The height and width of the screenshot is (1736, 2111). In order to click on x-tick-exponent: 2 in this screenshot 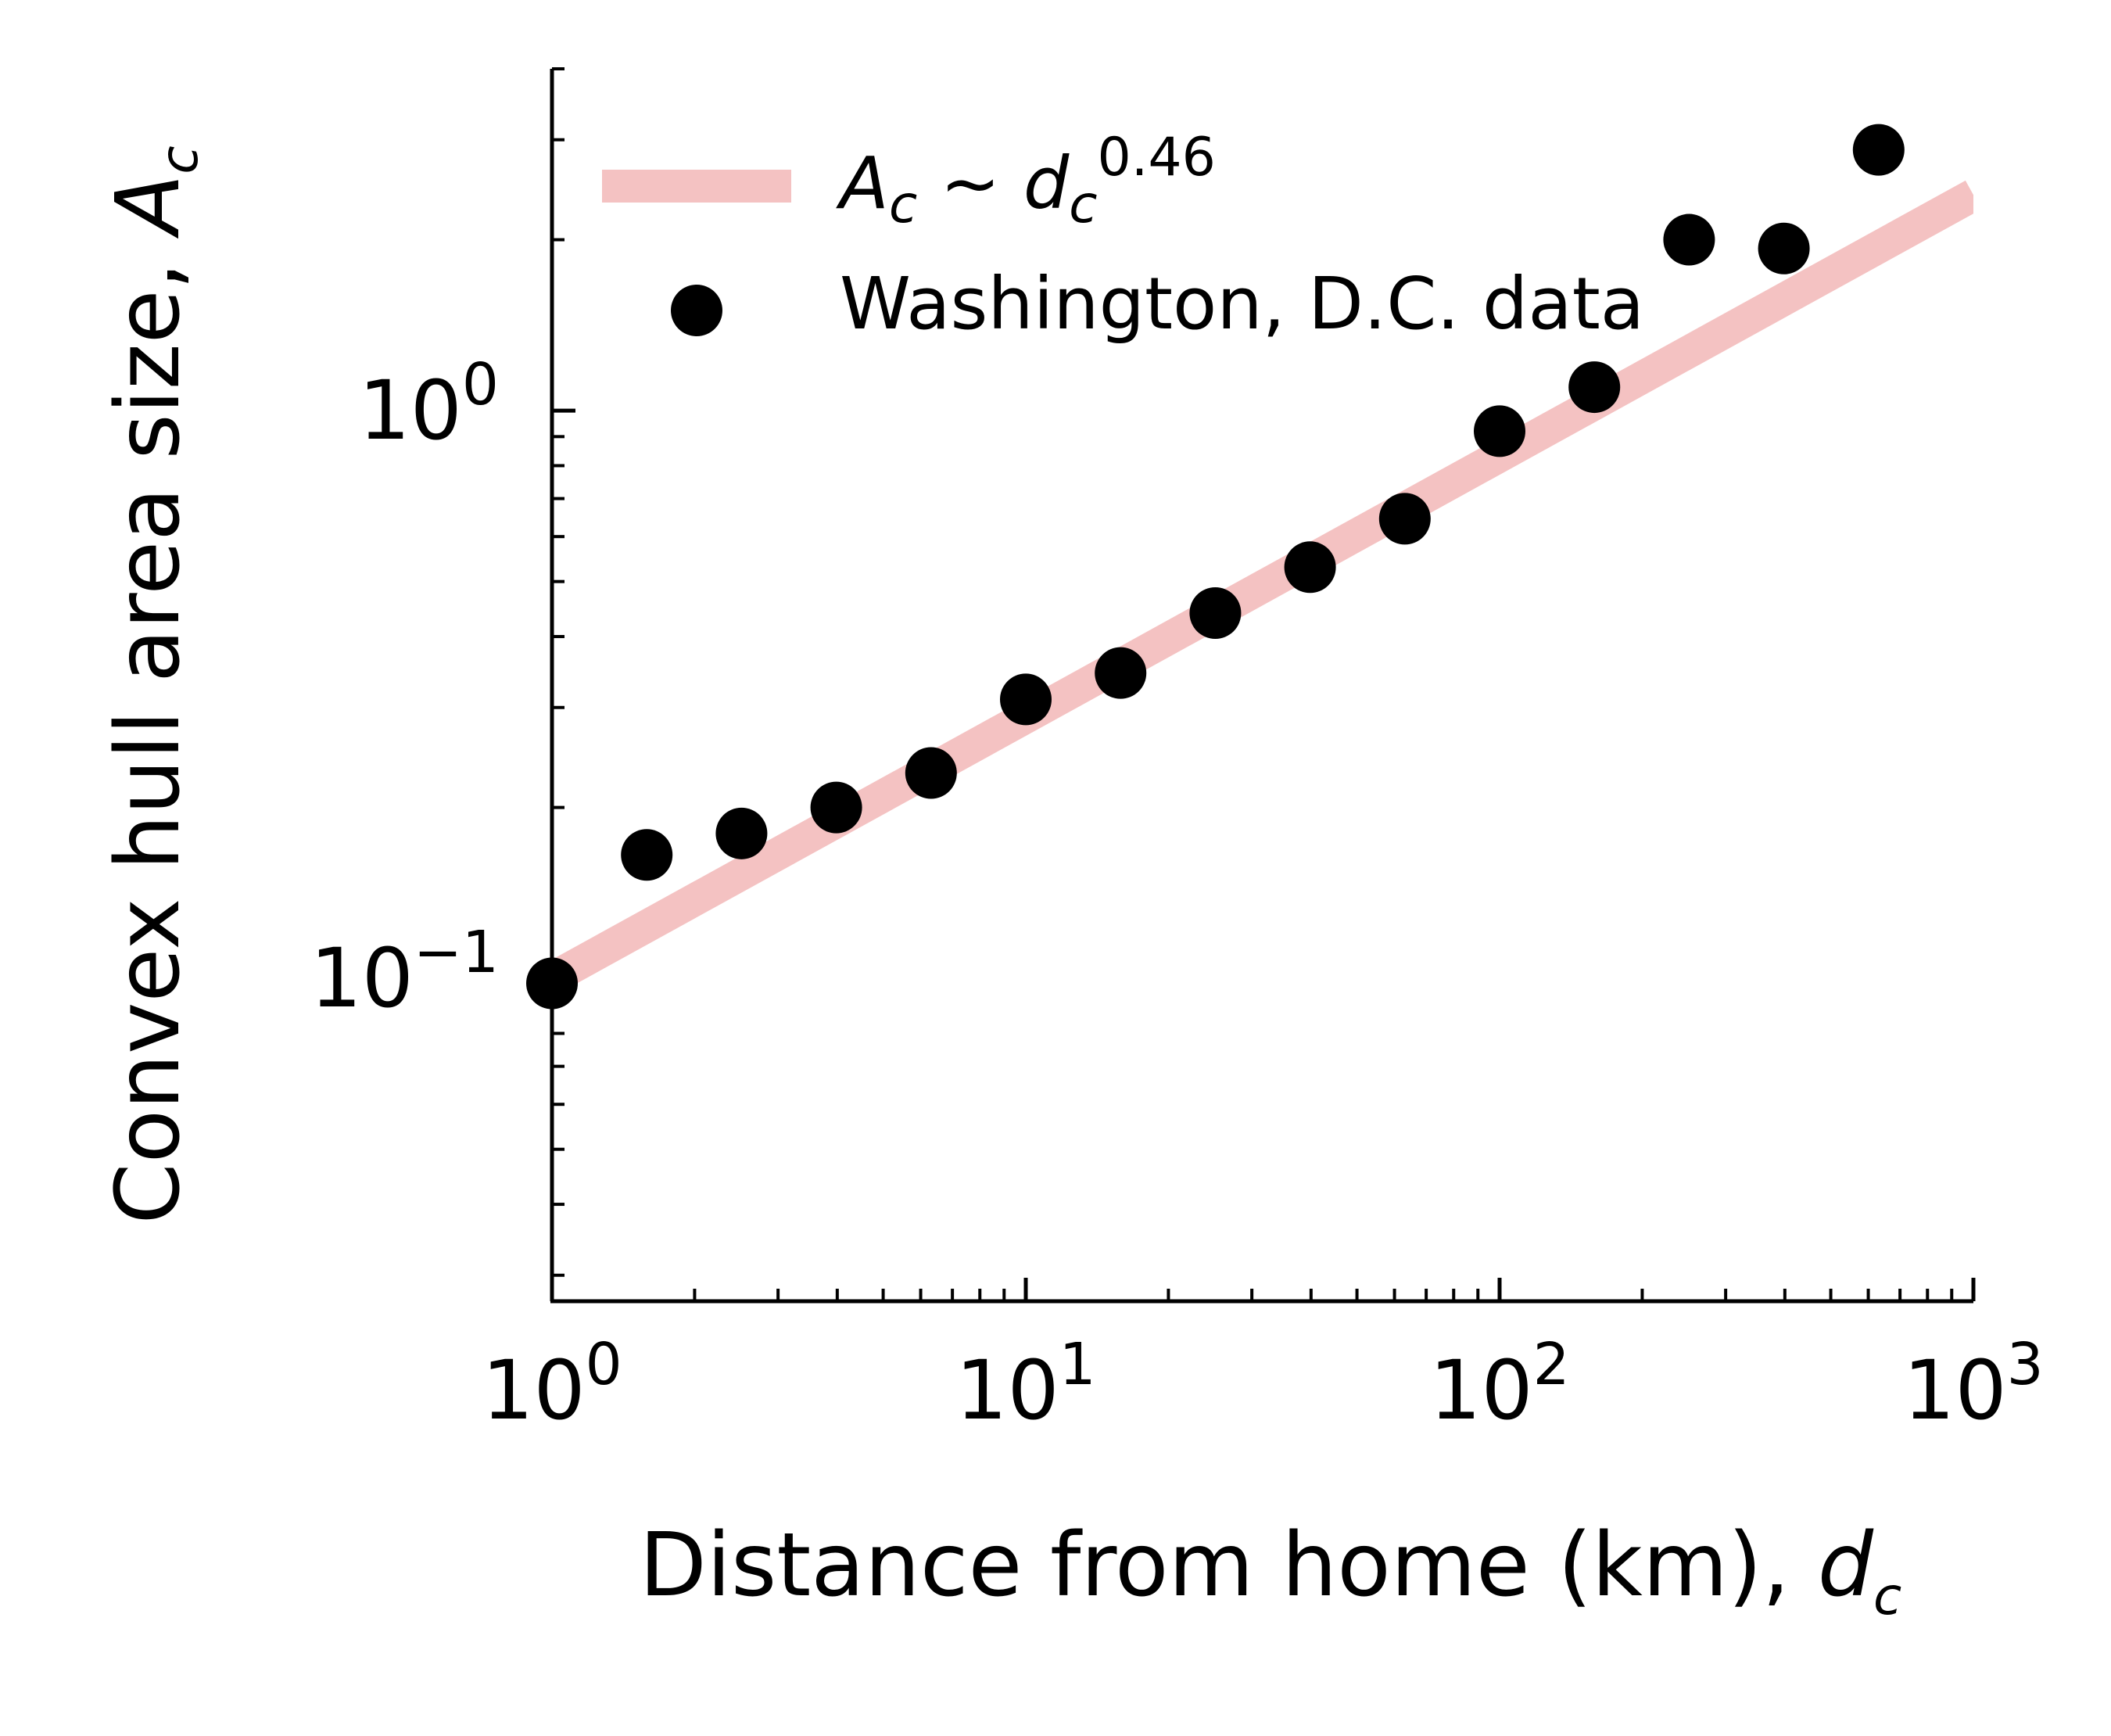, I will do `click(1551, 1365)`.